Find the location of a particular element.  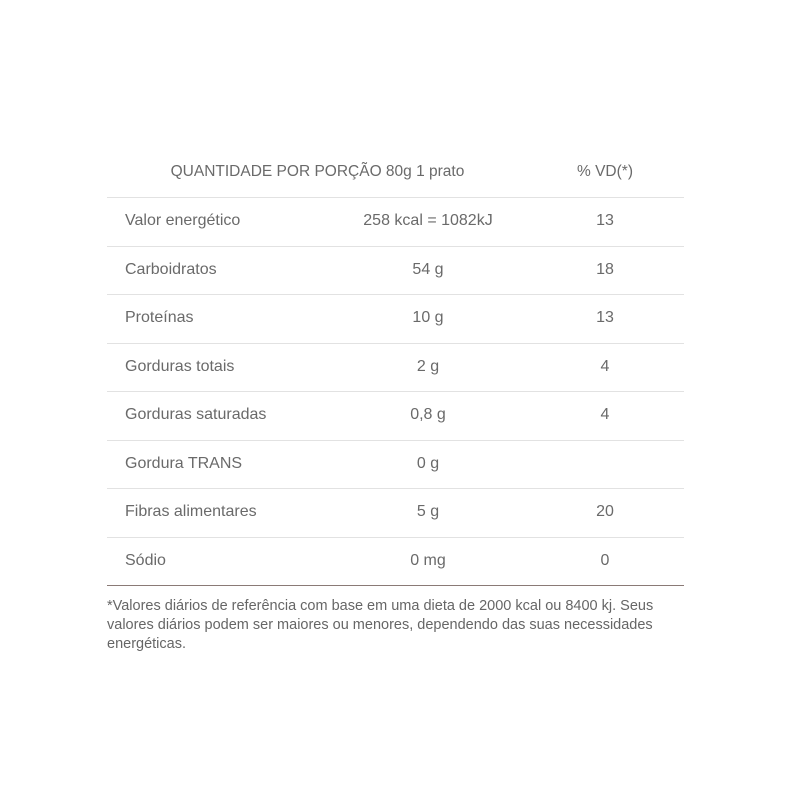

table-row: Fibras alimentares 5 g 20 is located at coordinates (395, 513).